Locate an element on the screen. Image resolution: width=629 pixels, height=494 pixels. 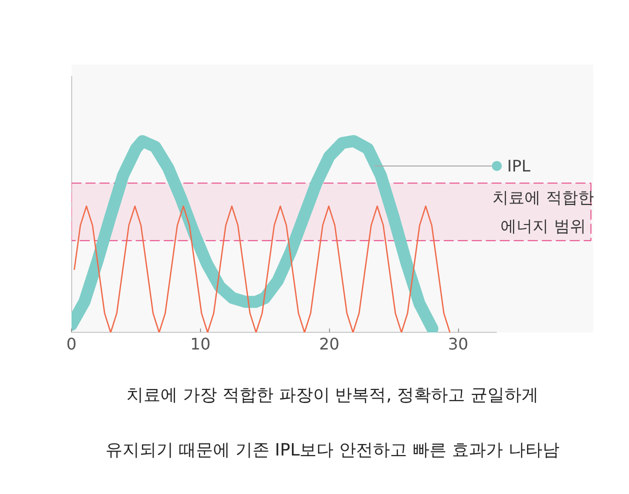
x-tick-label: 0 is located at coordinates (71, 344).